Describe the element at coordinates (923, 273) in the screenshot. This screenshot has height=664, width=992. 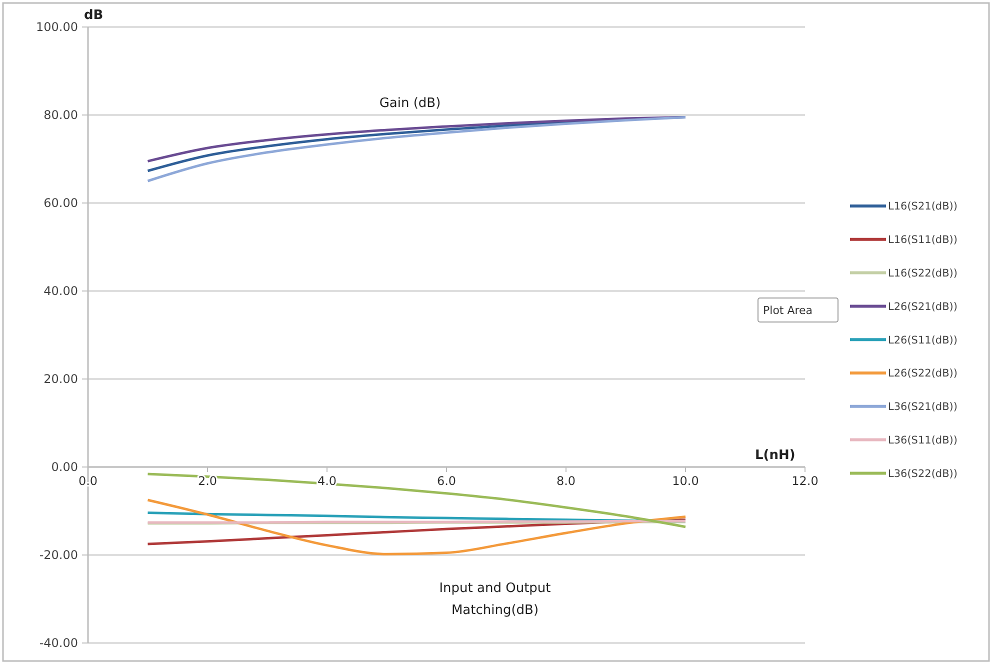
I see `legend-label: L16(S22(dB))` at that location.